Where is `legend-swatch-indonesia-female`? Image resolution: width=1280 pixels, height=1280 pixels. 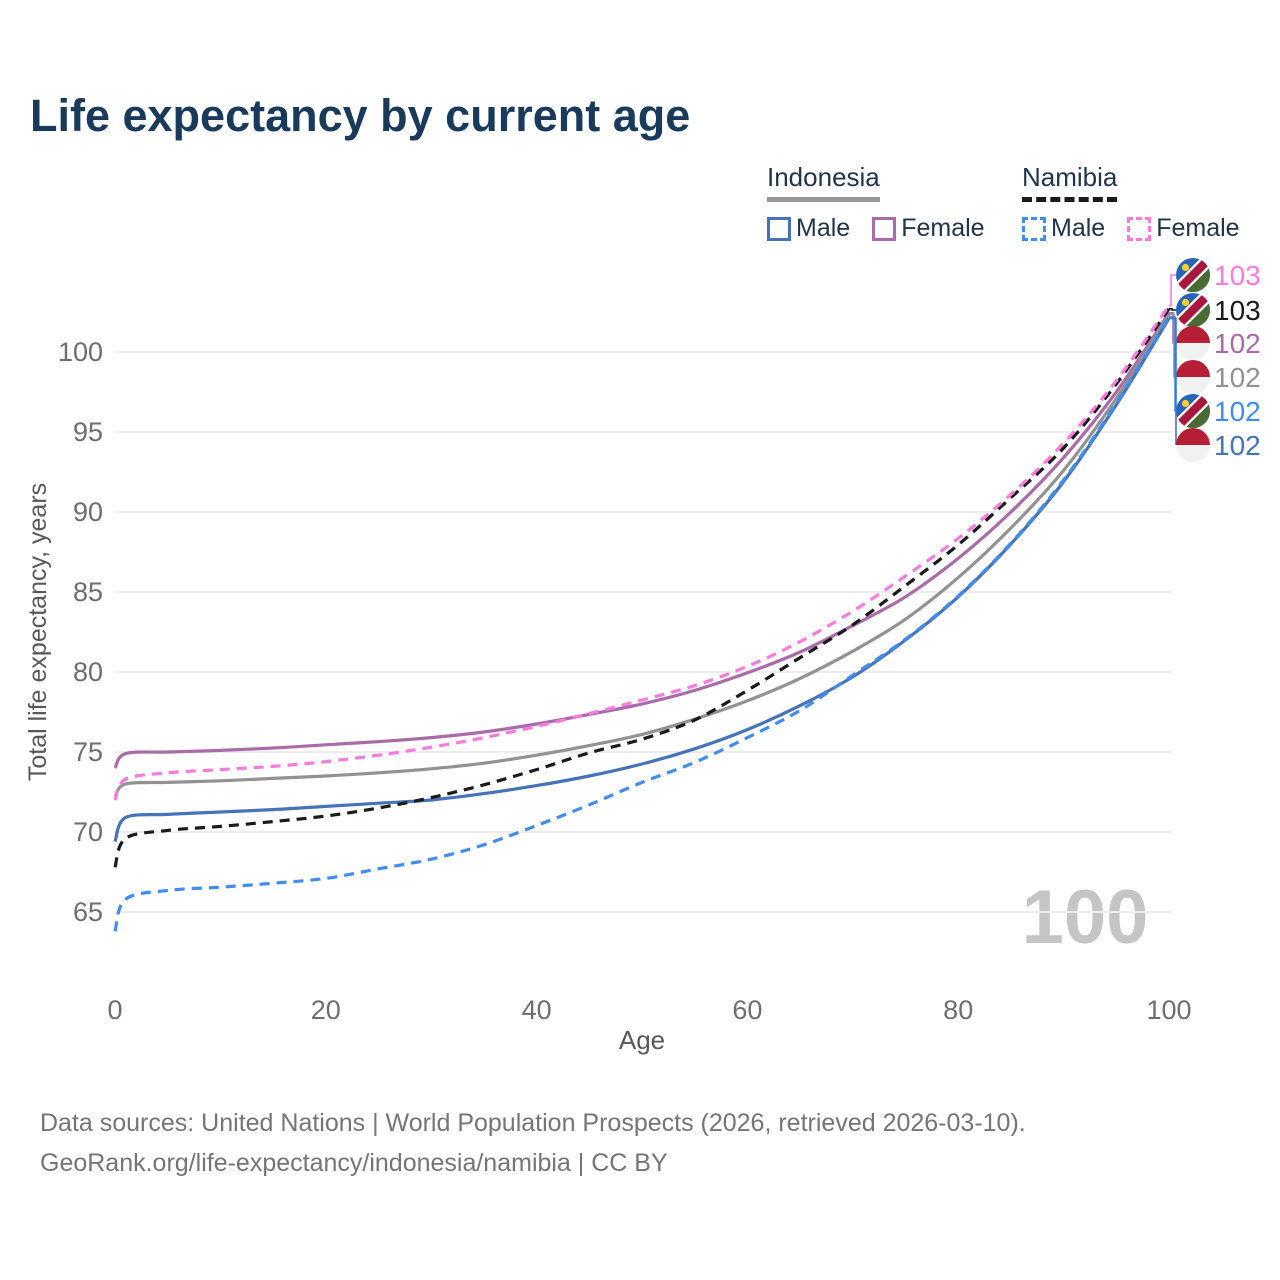
legend-swatch-indonesia-female is located at coordinates (884, 228).